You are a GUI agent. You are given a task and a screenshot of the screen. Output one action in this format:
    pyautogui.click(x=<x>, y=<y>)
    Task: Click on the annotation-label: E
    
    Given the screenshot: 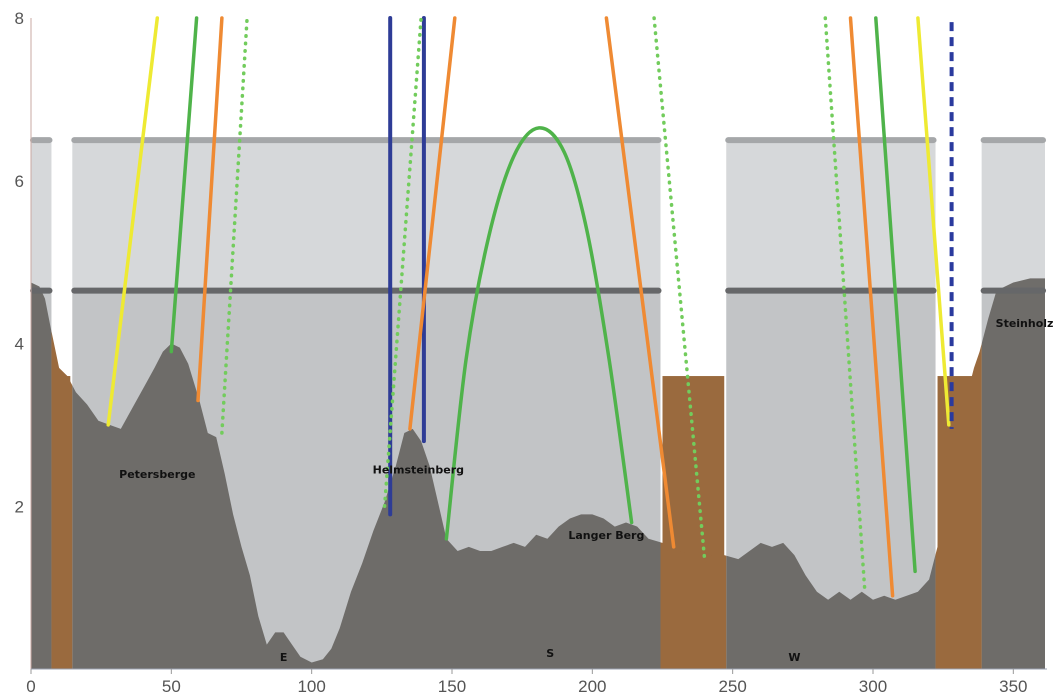 What is the action you would take?
    pyautogui.click(x=284, y=657)
    